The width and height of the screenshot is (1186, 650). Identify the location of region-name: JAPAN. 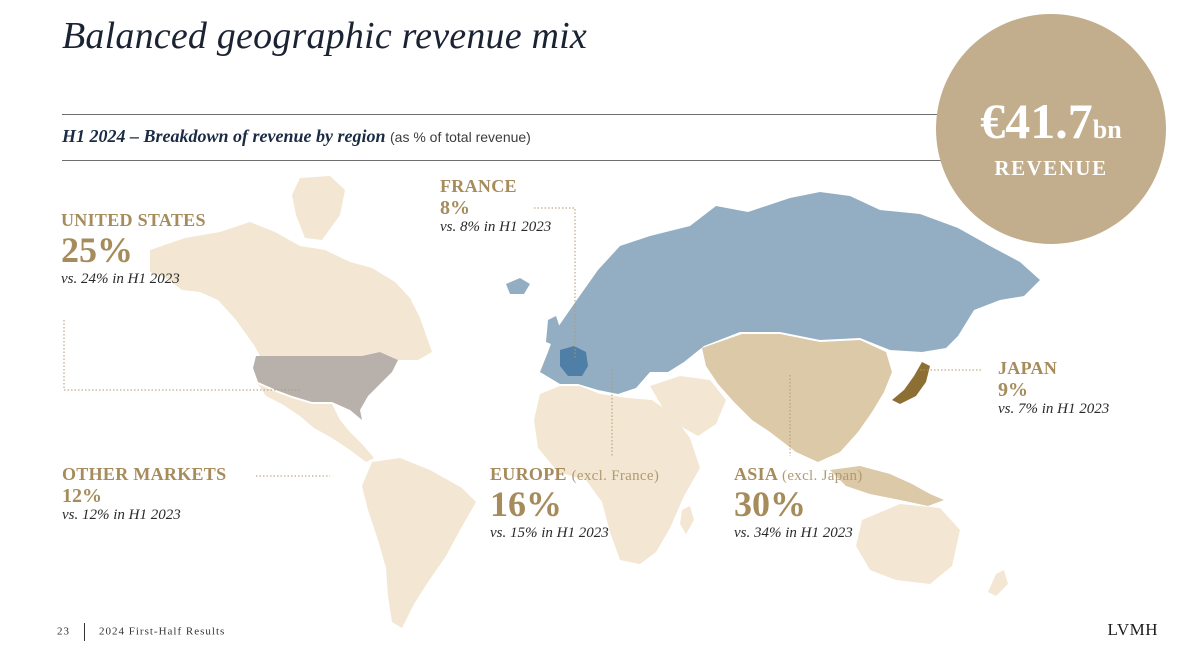
(1028, 368).